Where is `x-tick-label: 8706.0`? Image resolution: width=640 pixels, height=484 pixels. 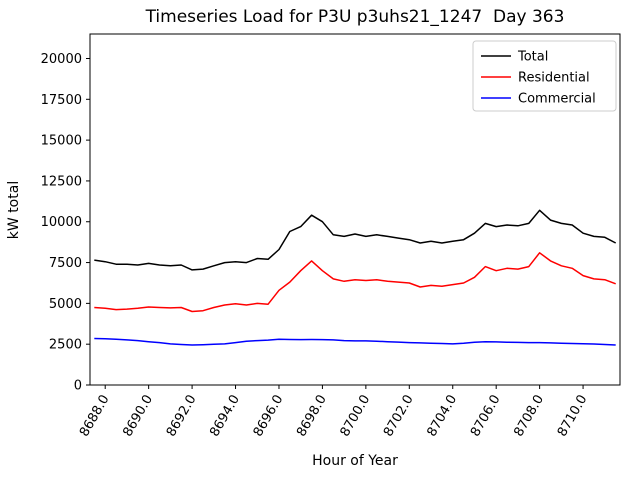
x-tick-label: 8706.0 is located at coordinates (486, 416).